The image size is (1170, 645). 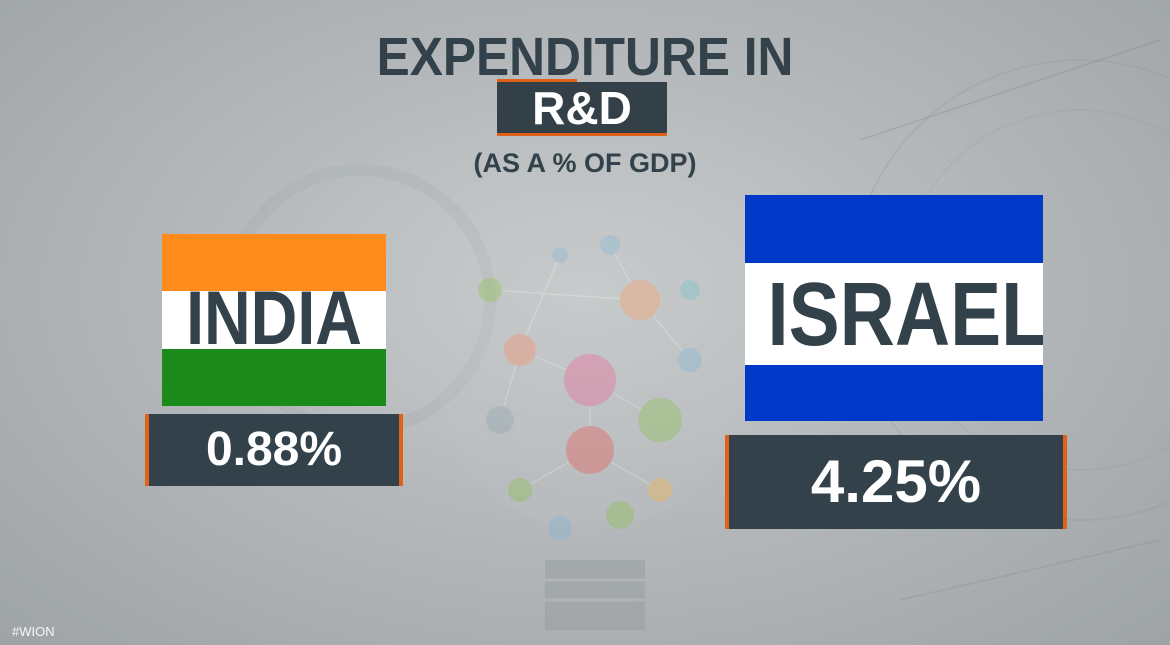 I want to click on title-line2-box: R&D, so click(x=582, y=107).